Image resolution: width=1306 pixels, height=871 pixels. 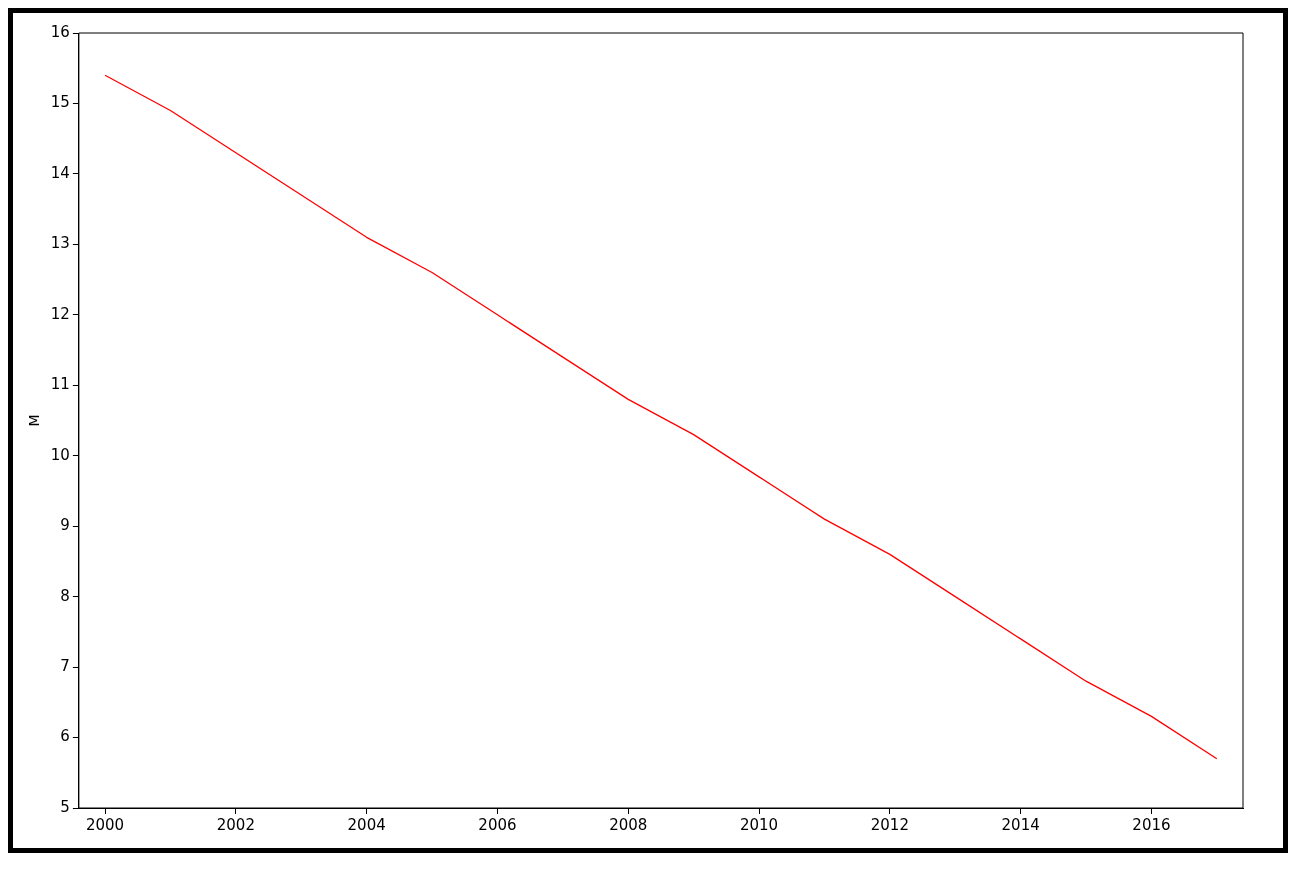 I want to click on x-tick-label: 2014, so click(x=1020, y=824).